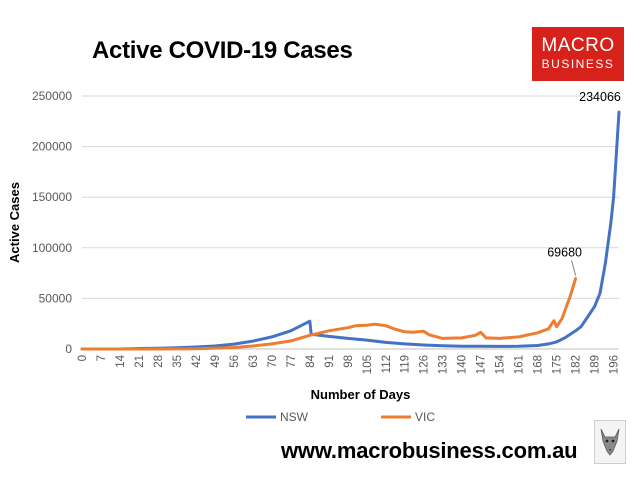  Describe the element at coordinates (368, 364) in the screenshot. I see `x-tick-label: 105` at that location.